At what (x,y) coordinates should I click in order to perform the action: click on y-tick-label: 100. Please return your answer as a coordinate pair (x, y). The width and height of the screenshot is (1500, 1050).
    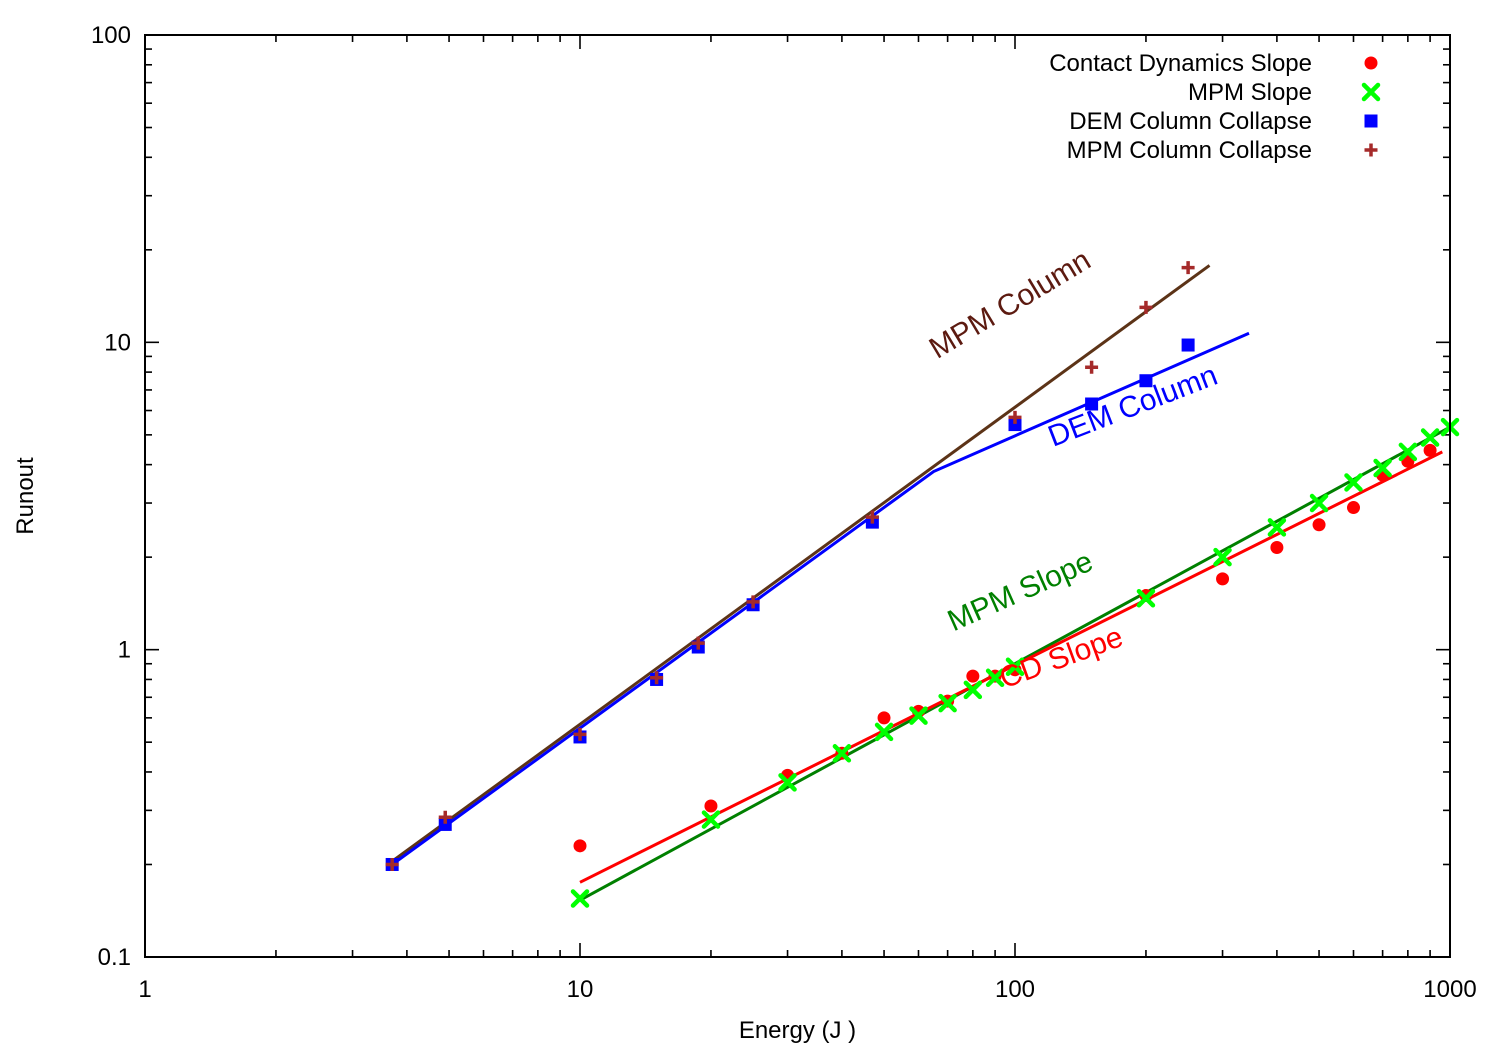
    Looking at the image, I should click on (111, 35).